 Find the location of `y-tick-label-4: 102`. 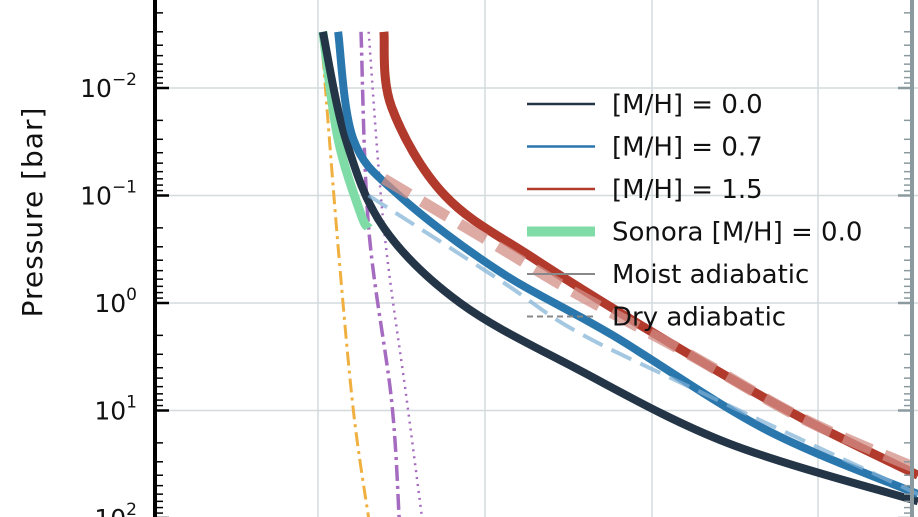

y-tick-label-4: 102 is located at coordinates (115, 508).